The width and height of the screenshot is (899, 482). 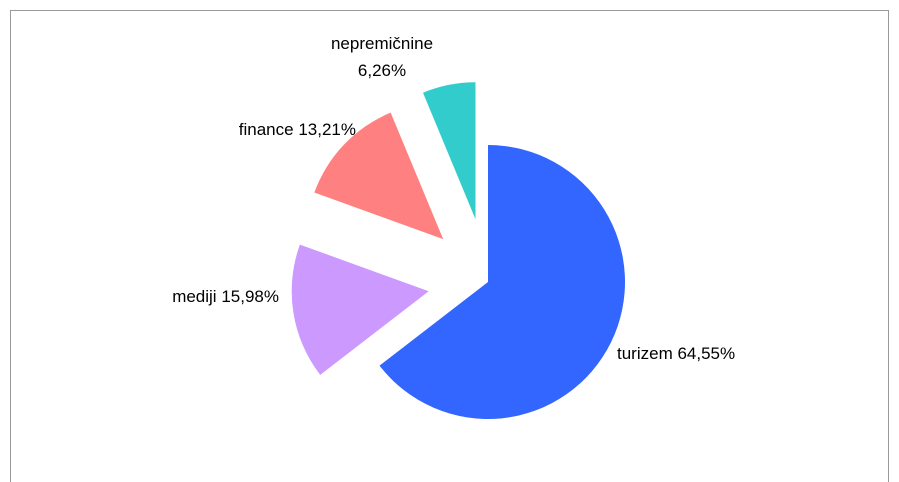 What do you see at coordinates (706, 353) in the screenshot?
I see `value-label: 64,55%` at bounding box center [706, 353].